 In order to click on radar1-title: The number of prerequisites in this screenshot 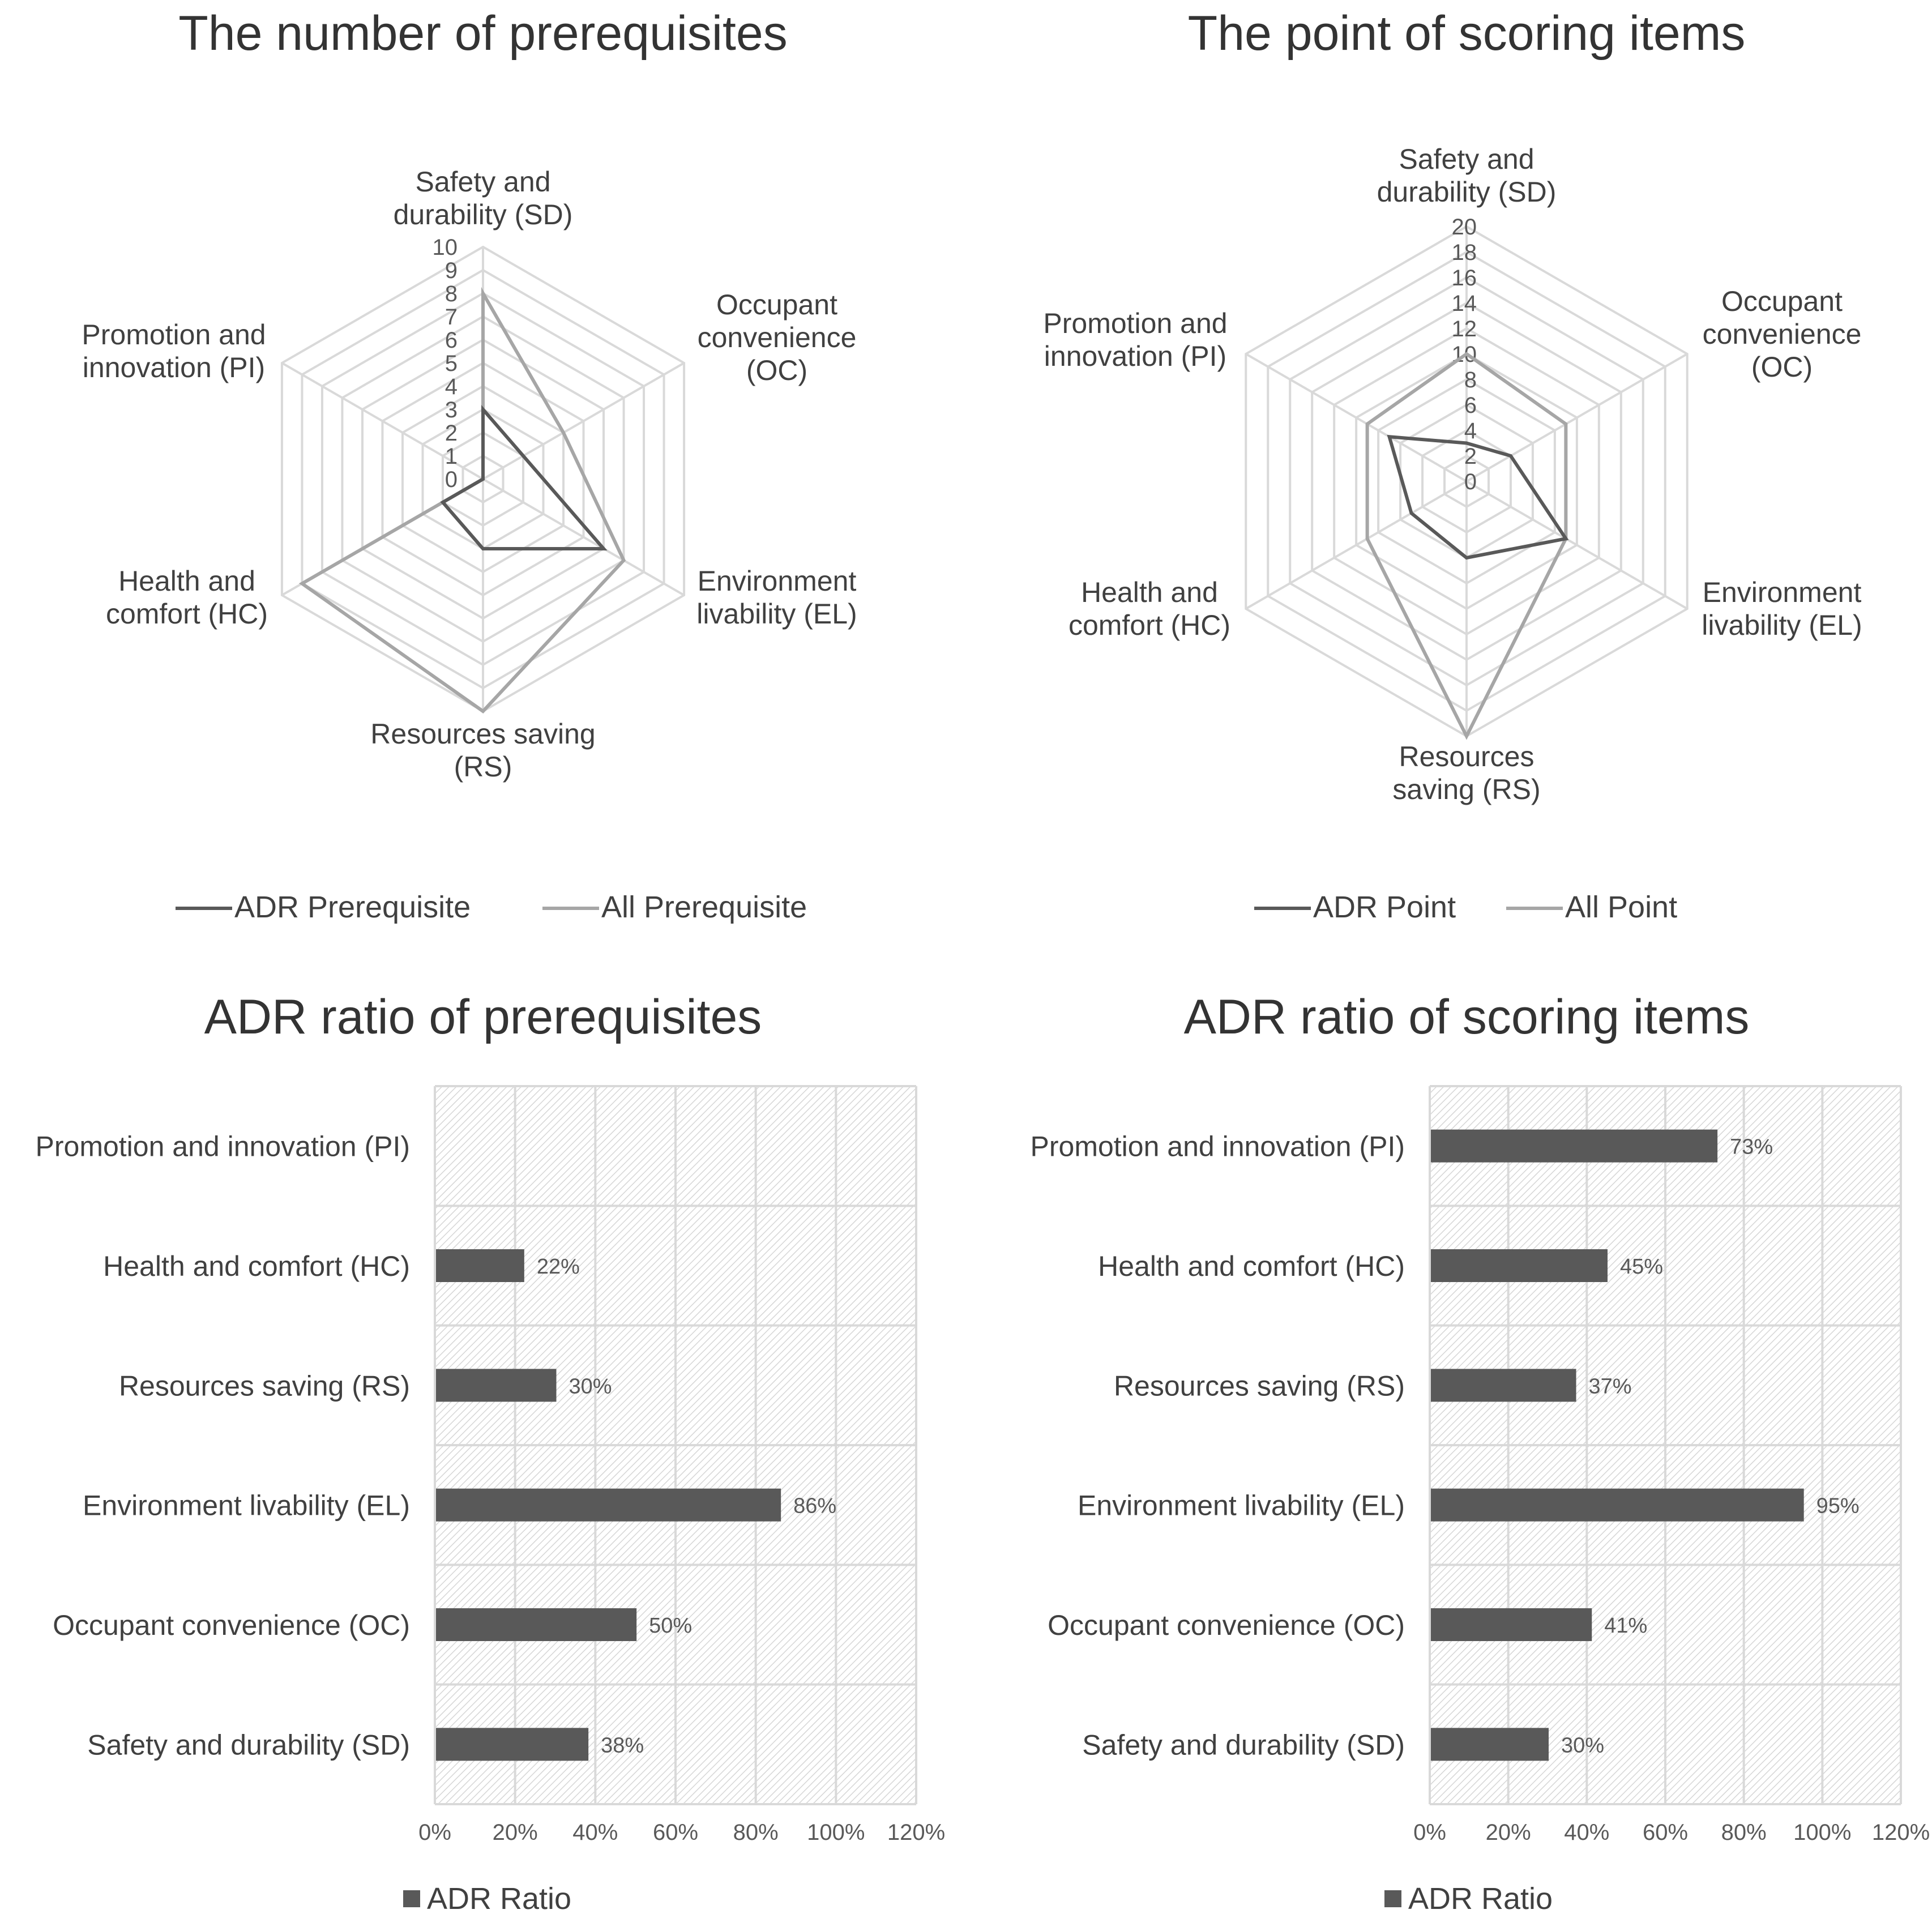, I will do `click(483, 33)`.